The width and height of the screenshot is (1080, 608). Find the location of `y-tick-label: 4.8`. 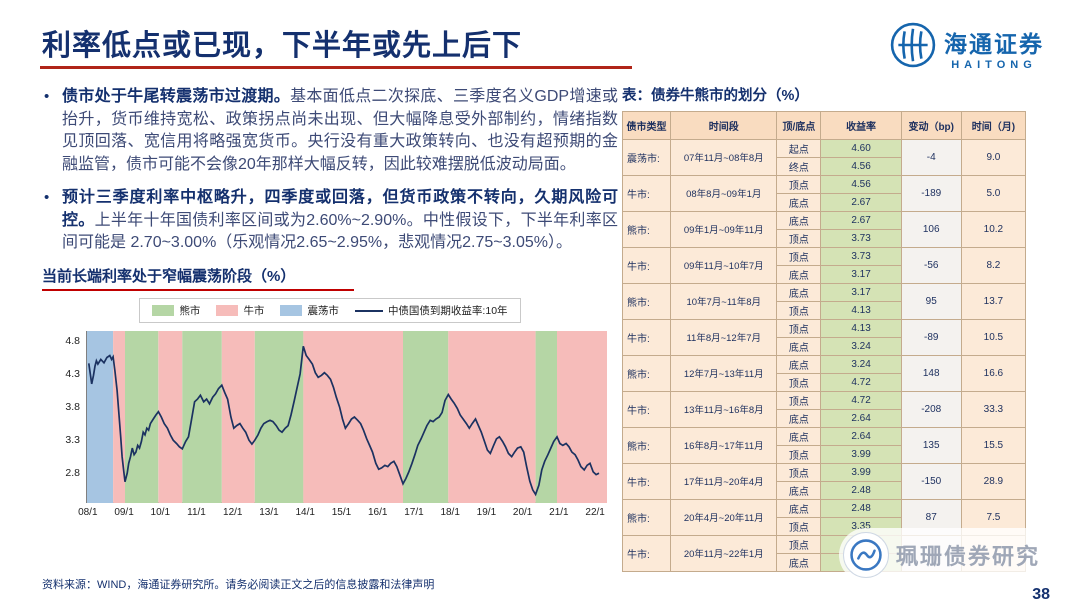

y-tick-label: 4.8 is located at coordinates (72, 340).